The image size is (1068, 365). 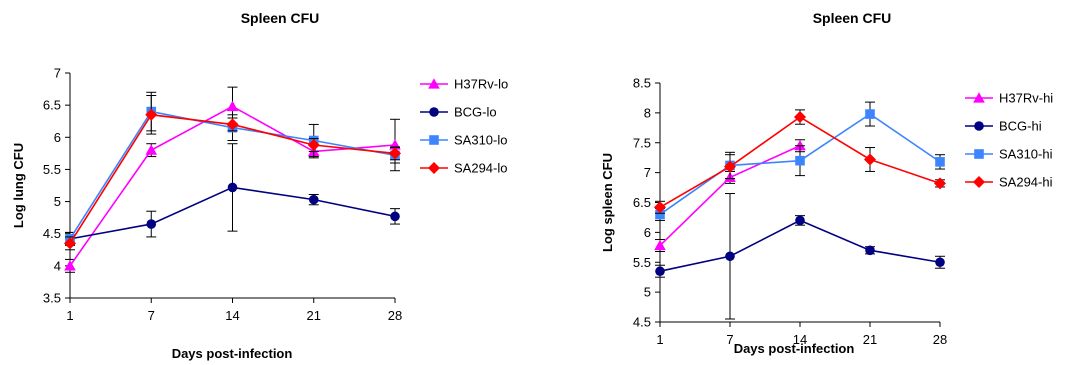 I want to click on legend-label: H37Rv-hi, so click(x=1026, y=98).